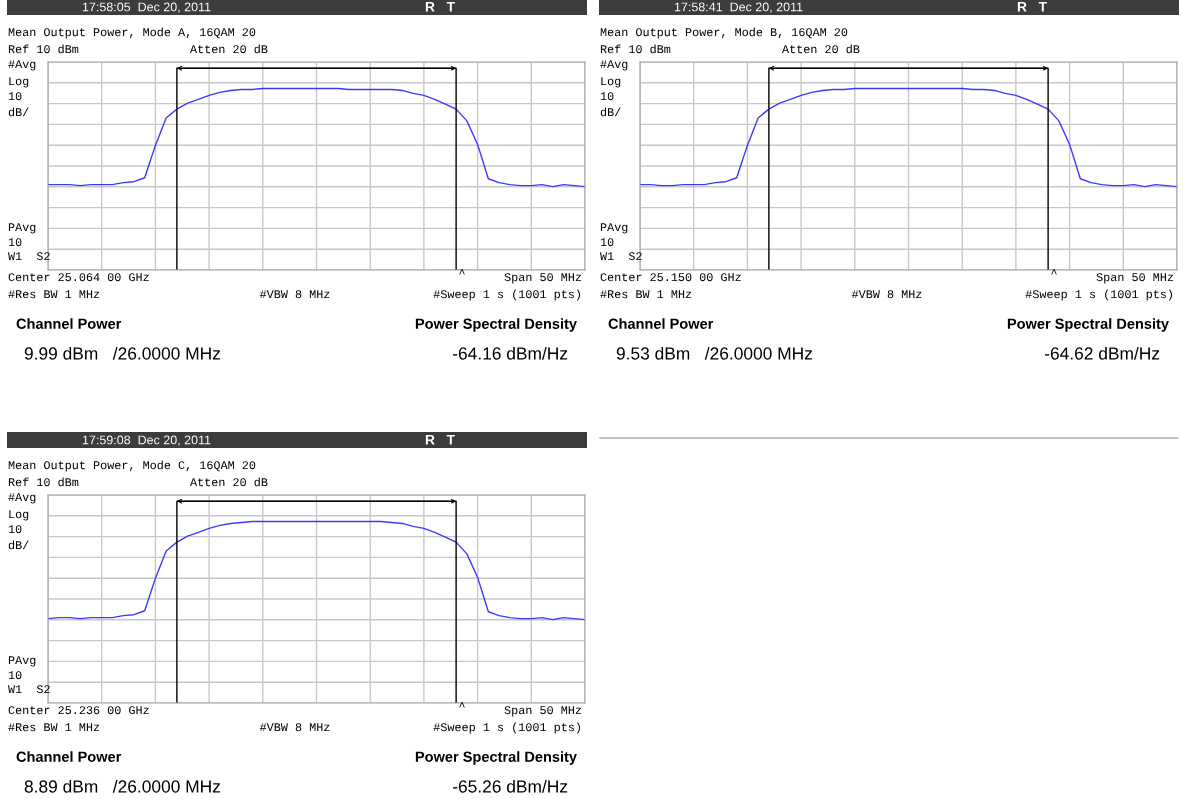  I want to click on text: -65.26 dBm/Hz, so click(510, 786).